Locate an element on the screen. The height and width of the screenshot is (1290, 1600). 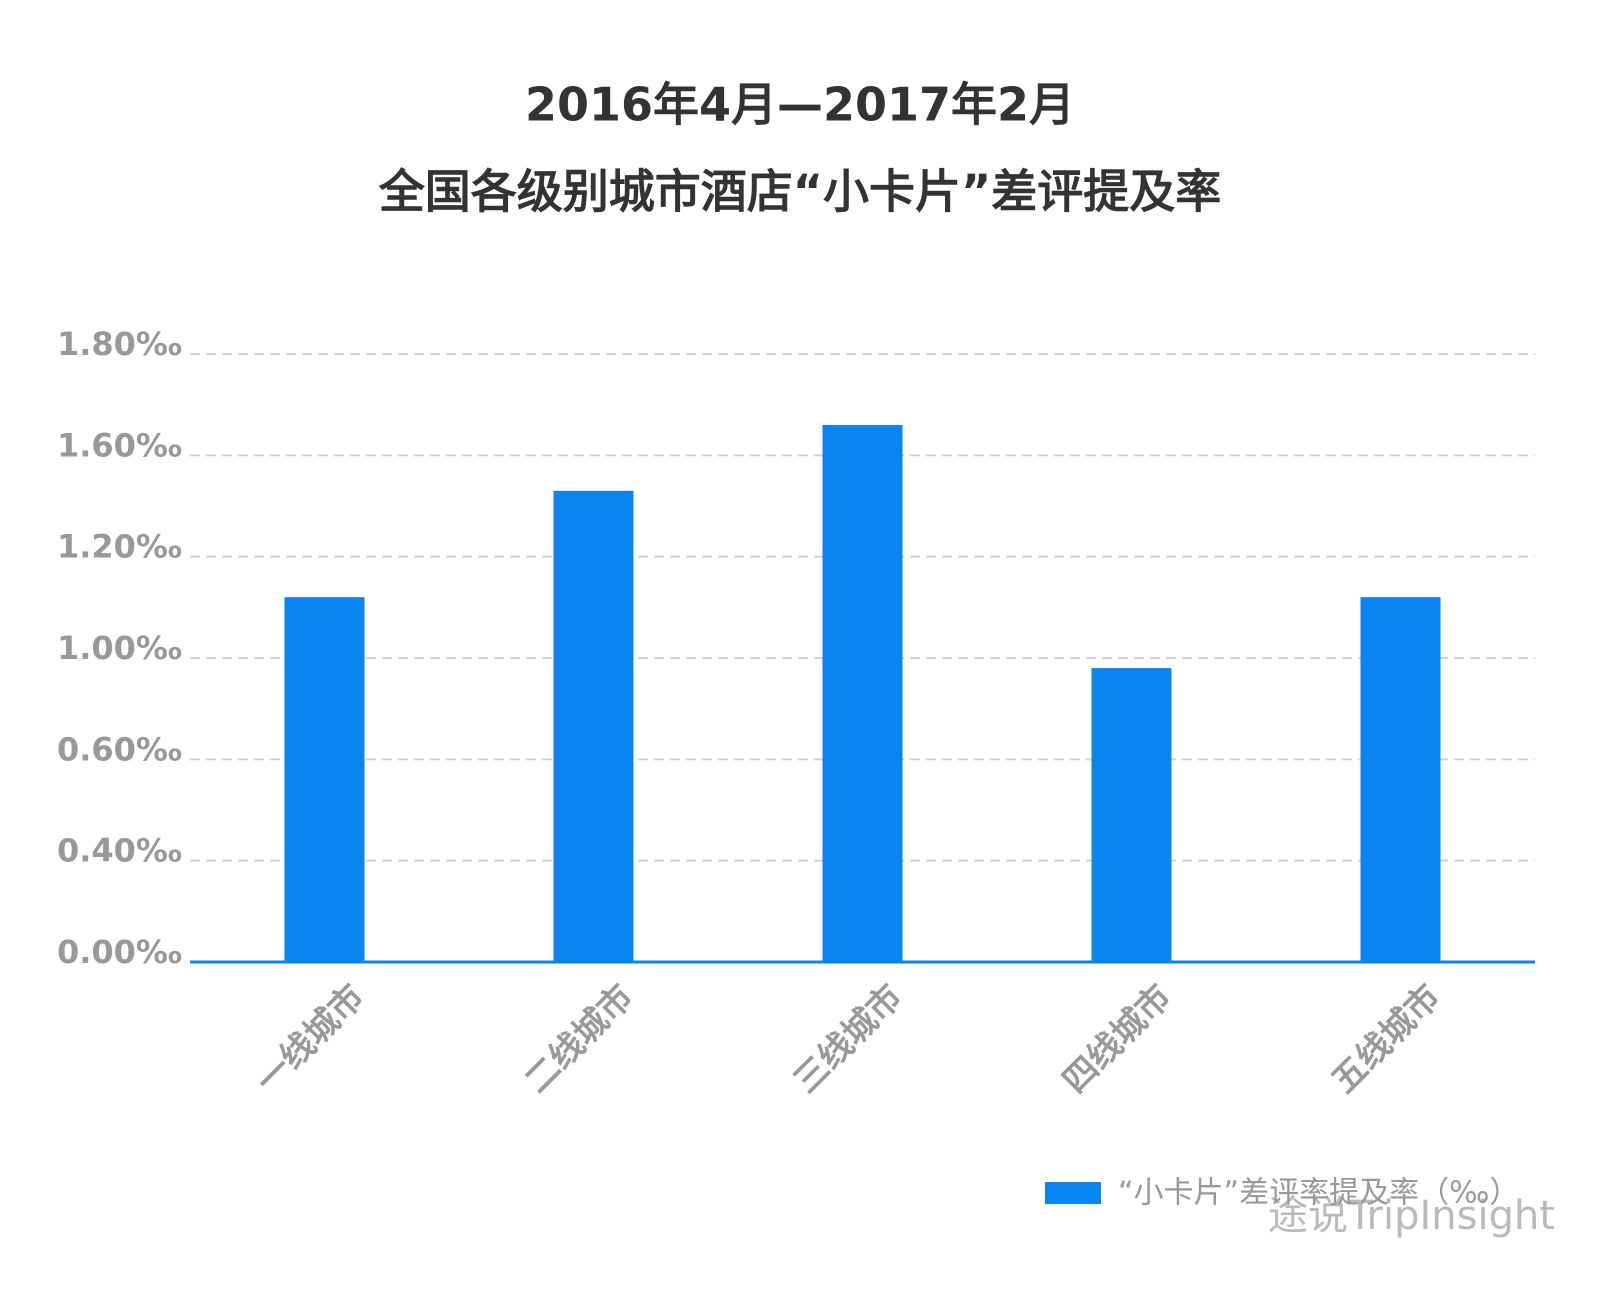
x-tick-label: 五线城市 is located at coordinates (1386, 1039).